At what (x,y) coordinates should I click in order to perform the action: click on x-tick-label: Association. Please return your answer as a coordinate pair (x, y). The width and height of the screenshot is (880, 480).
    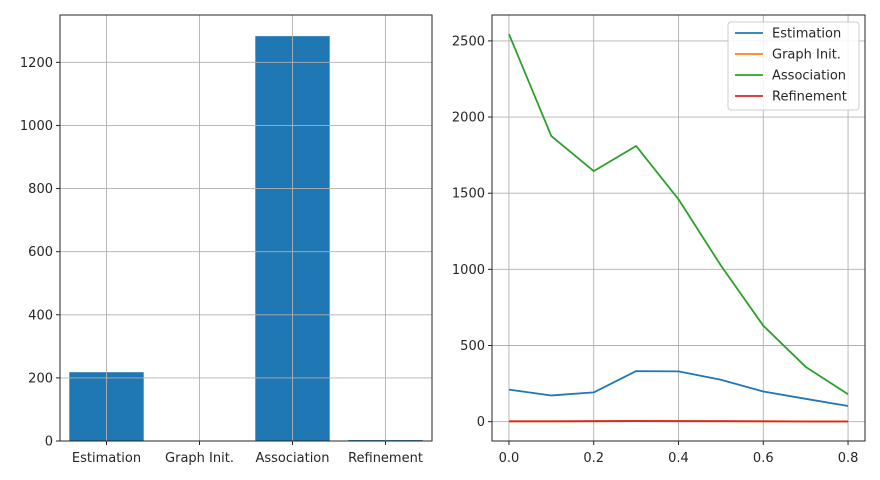
    Looking at the image, I should click on (292, 458).